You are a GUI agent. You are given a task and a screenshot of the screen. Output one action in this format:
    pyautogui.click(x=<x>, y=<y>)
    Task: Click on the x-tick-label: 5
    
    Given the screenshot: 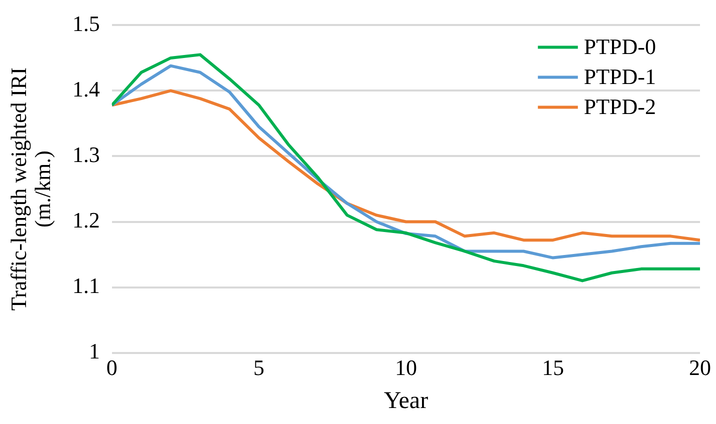 What is the action you would take?
    pyautogui.click(x=258, y=367)
    